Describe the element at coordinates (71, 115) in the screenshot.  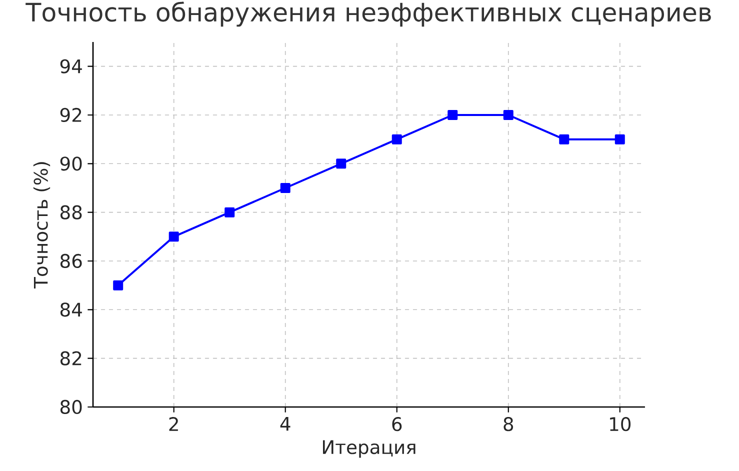
I see `y-tick-label: 92` at that location.